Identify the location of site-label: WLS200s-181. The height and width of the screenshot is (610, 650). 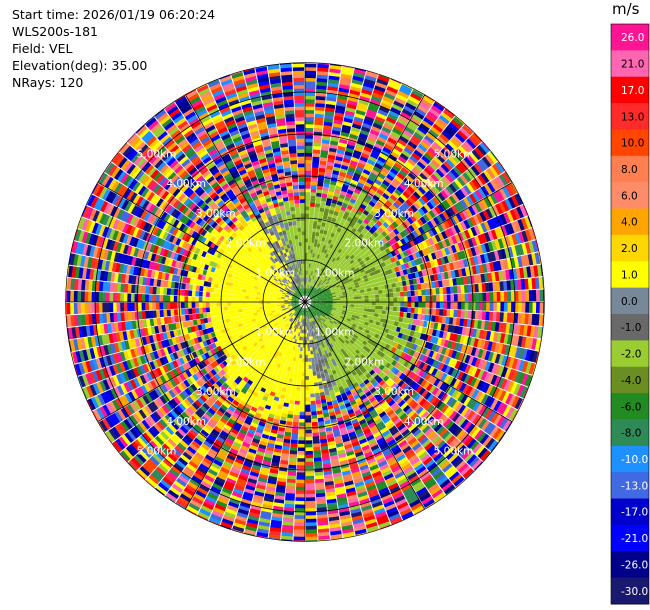
(55, 31).